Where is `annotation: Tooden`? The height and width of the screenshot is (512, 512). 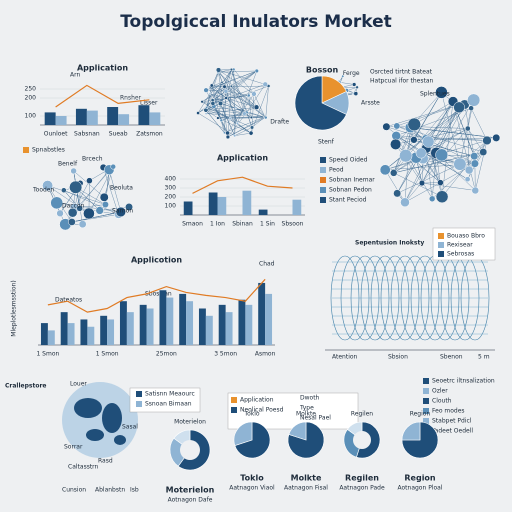
annotation: Tooden is located at coordinates (43, 190).